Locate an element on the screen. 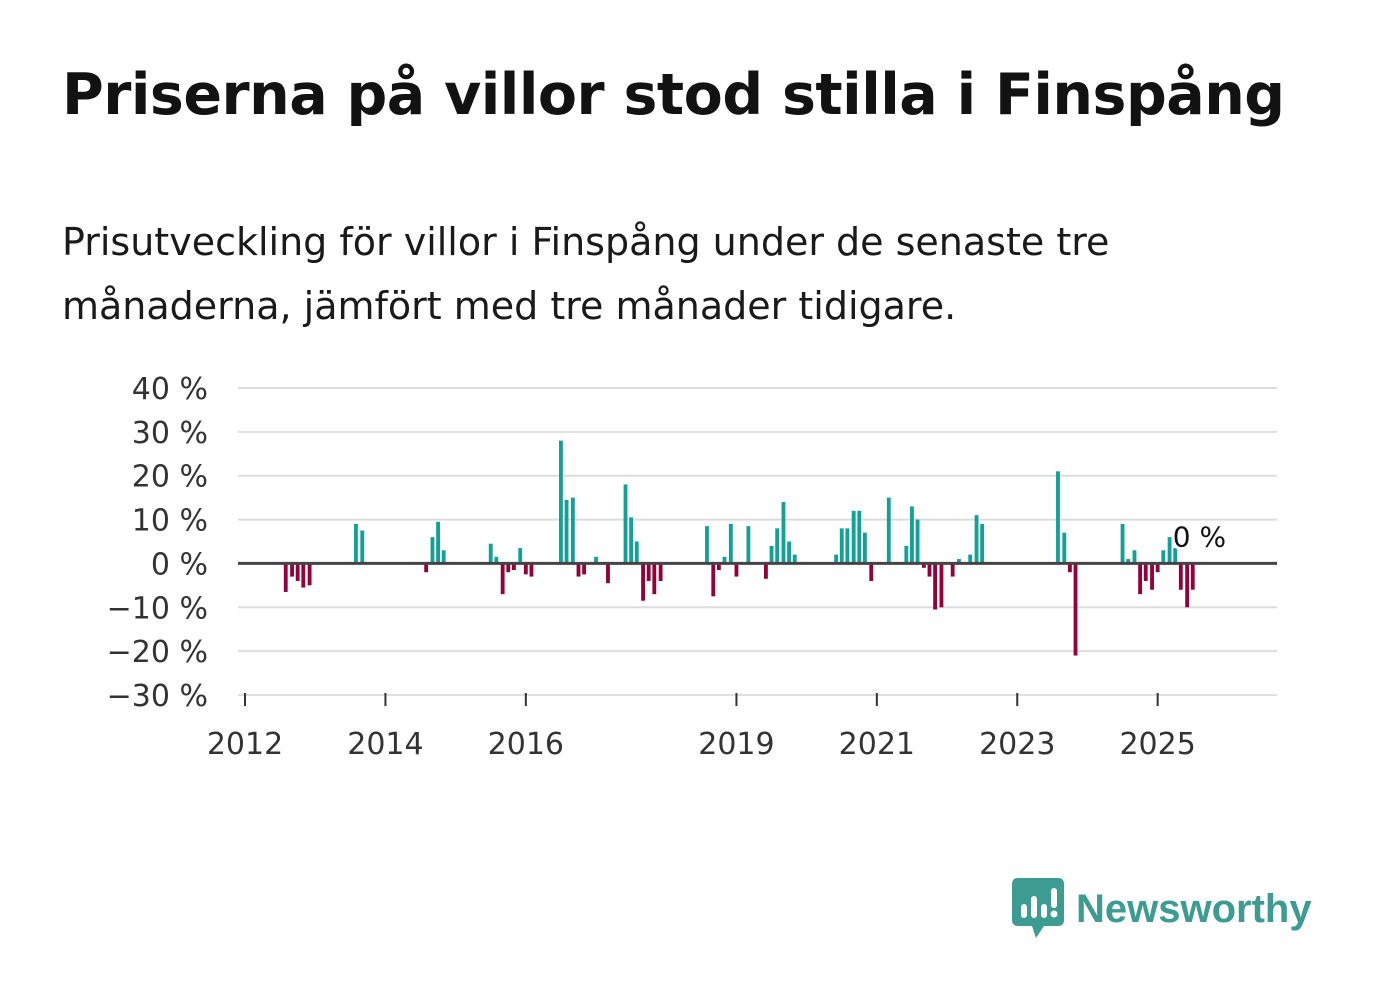 This screenshot has width=1382, height=999. x-axis: 2012 2014 2016 2019 2021 2023 2025 is located at coordinates (742, 727).